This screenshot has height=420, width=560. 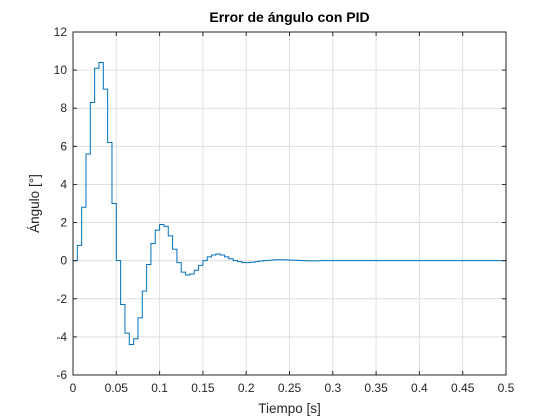 I want to click on x-tick-label: 0.2, so click(x=246, y=388).